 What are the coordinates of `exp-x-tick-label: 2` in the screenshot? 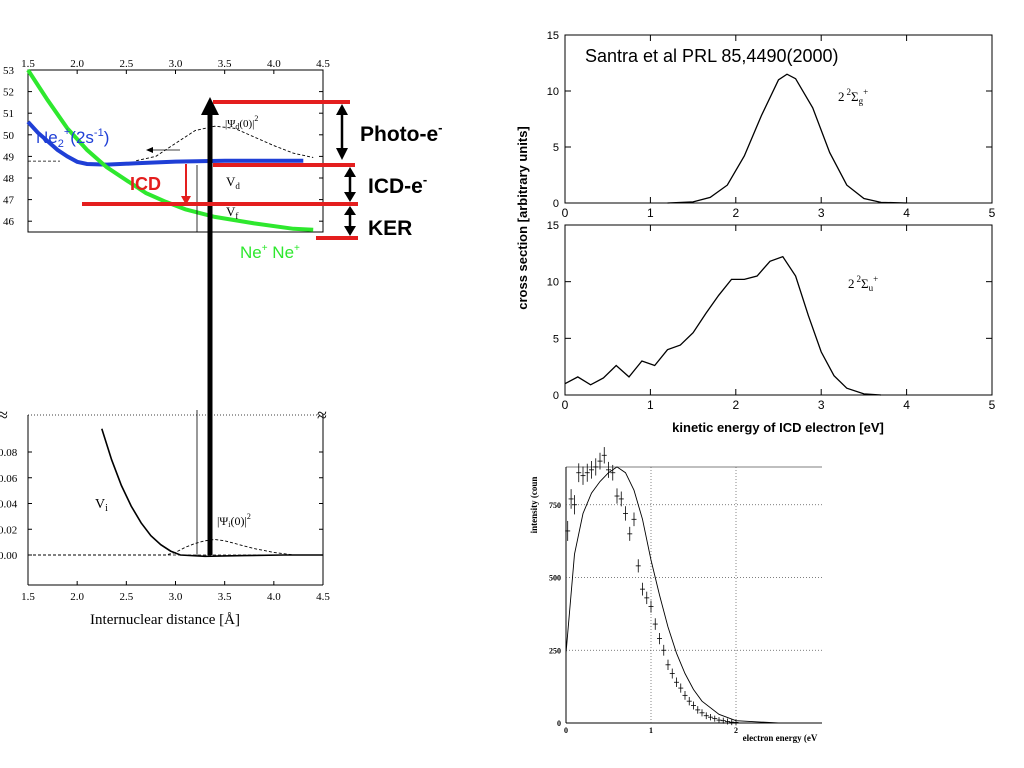 It's located at (736, 730).